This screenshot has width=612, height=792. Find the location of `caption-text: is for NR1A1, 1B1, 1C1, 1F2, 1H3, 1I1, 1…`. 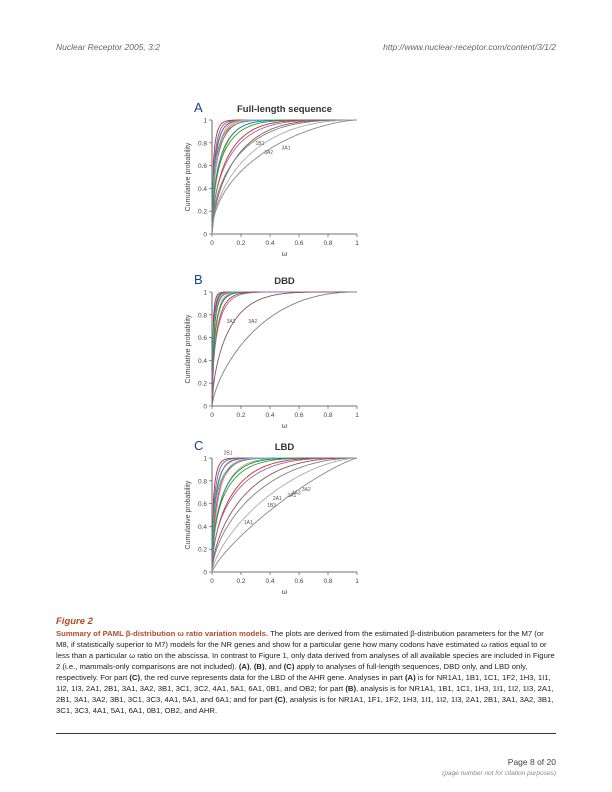

caption-text: is for NR1A1, 1B1, 1C1, 1F2, 1H3, 1I1, 1… is located at coordinates (303, 683).